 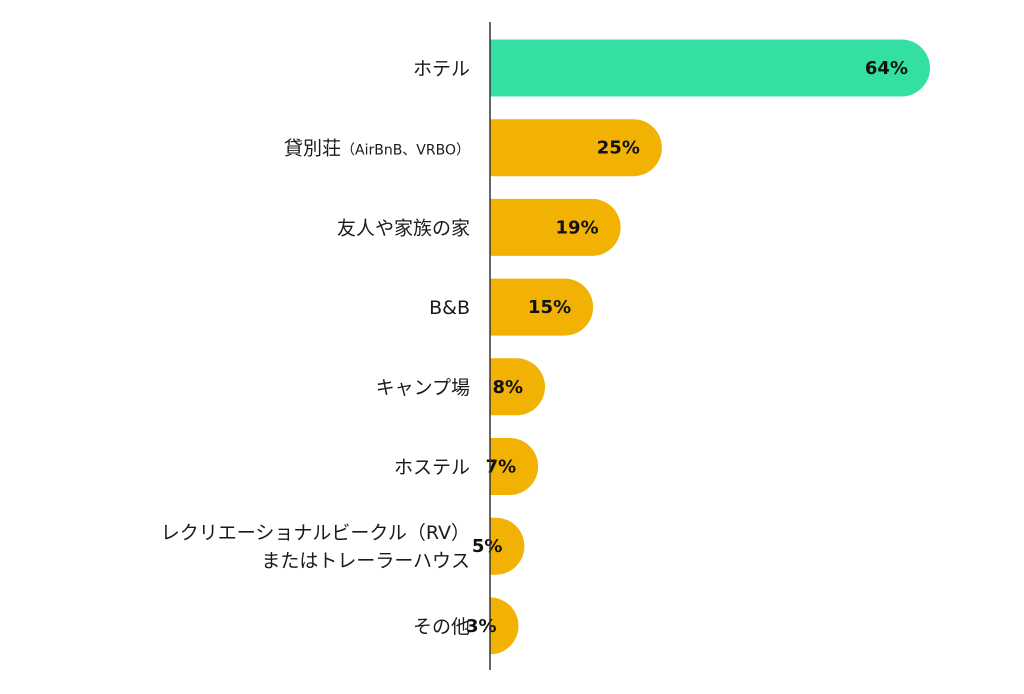 I want to click on value-label: 5%, so click(x=487, y=546).